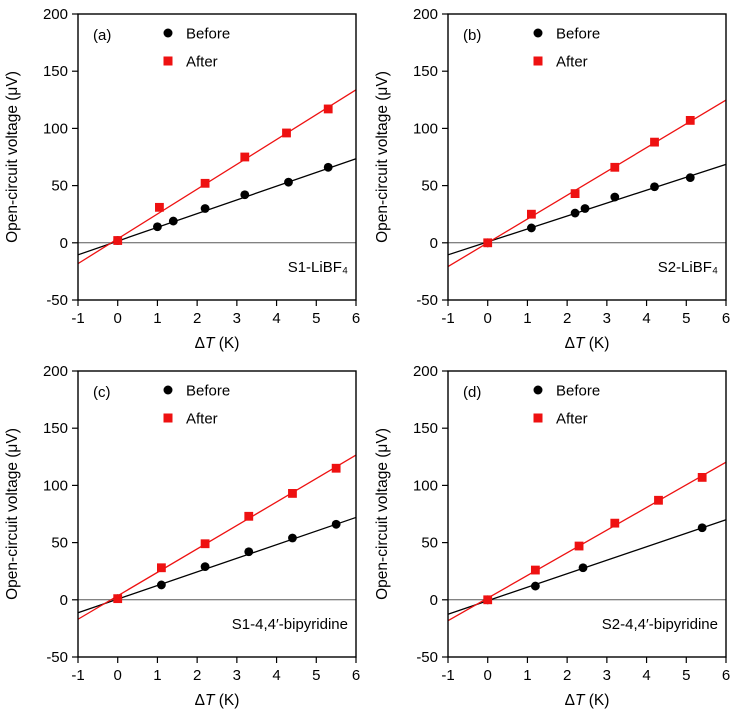  I want to click on x-tick-label: 5, so click(316, 675).